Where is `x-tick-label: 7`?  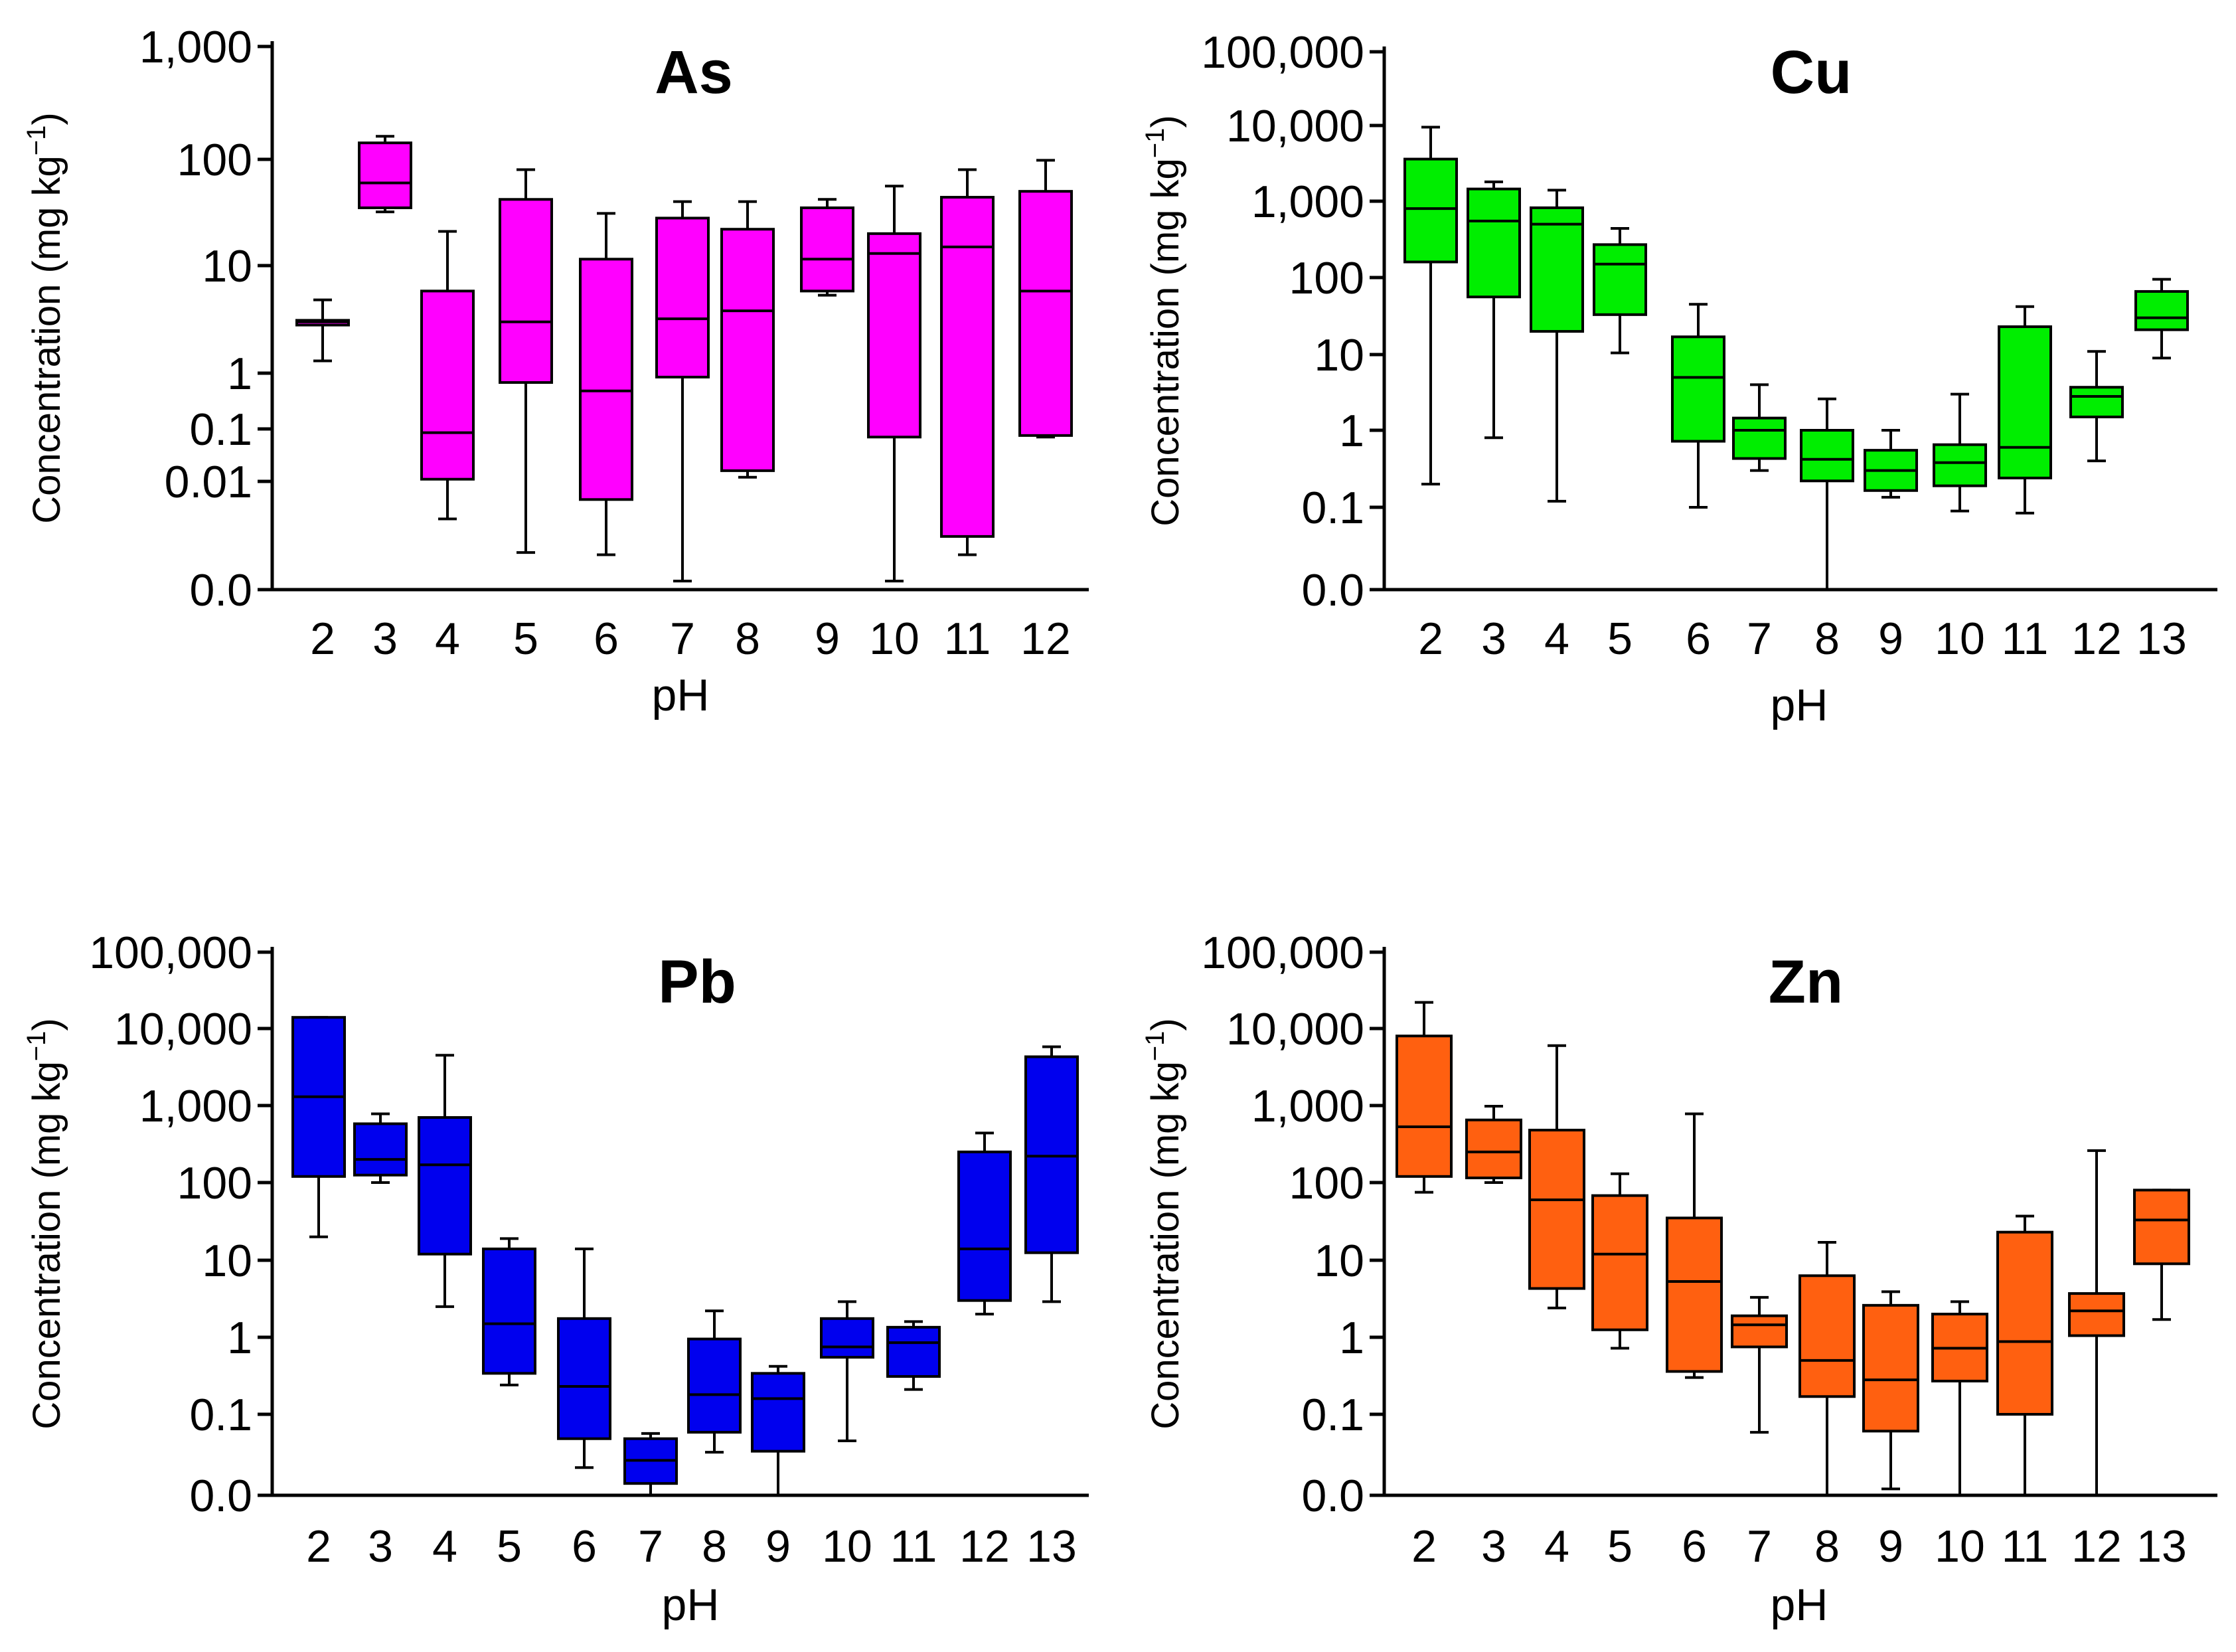
x-tick-label: 7 is located at coordinates (1759, 639).